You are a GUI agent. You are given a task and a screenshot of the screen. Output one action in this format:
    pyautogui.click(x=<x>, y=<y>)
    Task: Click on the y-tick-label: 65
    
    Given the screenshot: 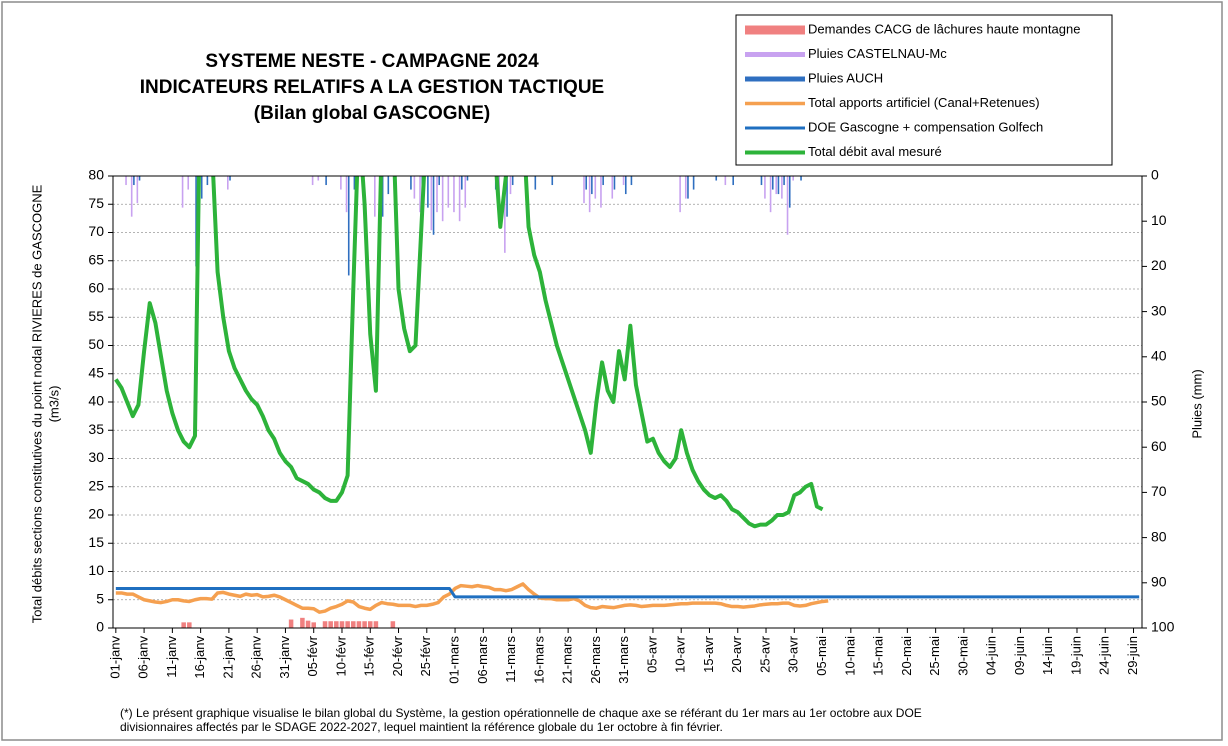 What is the action you would take?
    pyautogui.click(x=96, y=259)
    